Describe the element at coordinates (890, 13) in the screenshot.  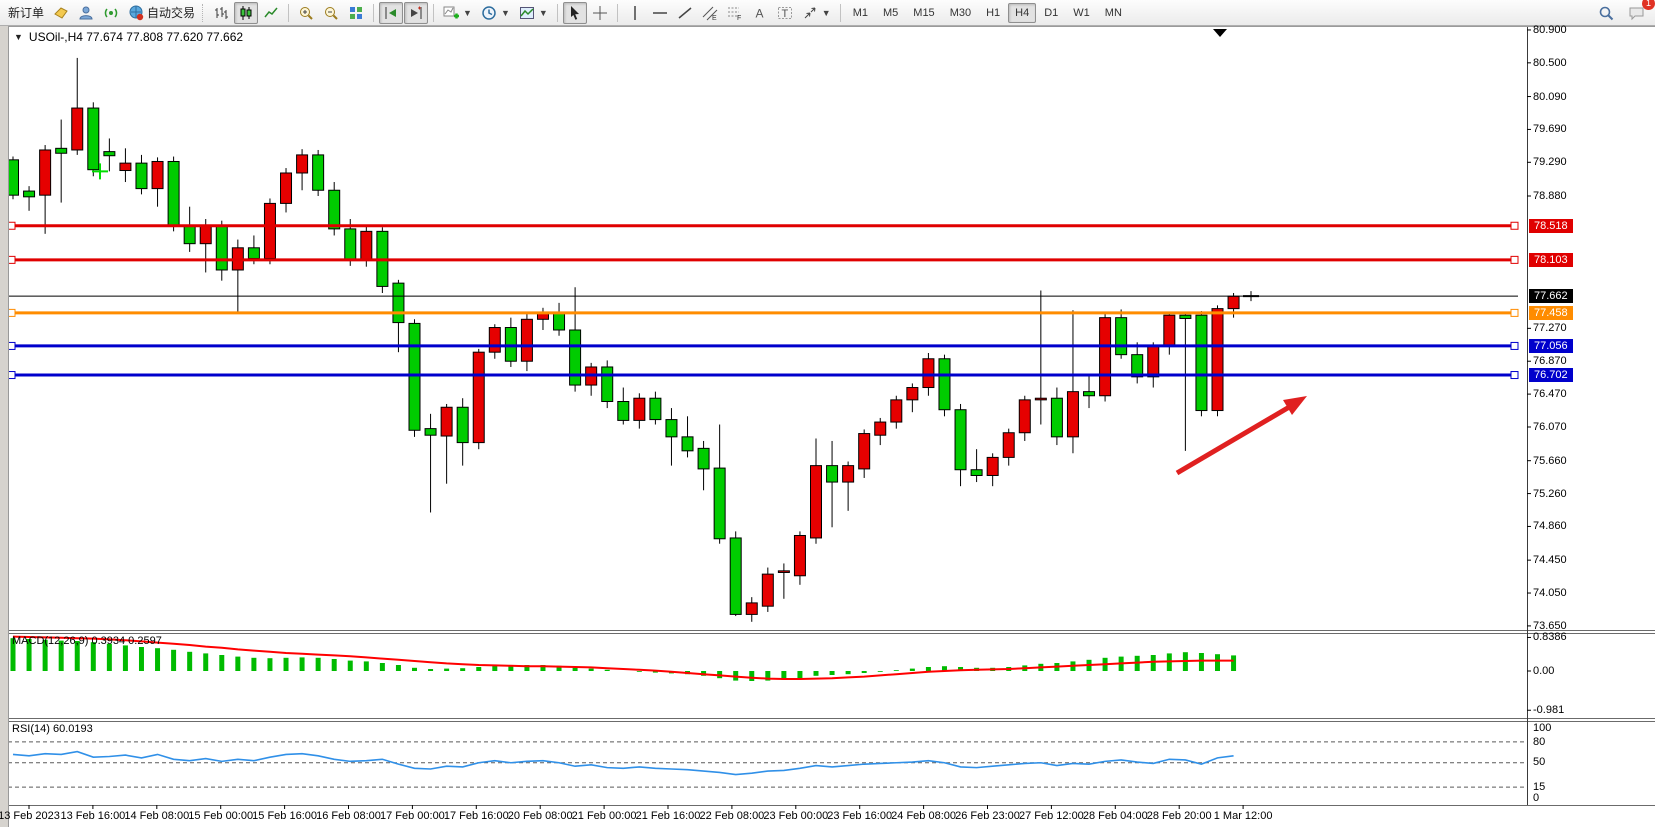
I see `tab-timeframe-m5: M5` at that location.